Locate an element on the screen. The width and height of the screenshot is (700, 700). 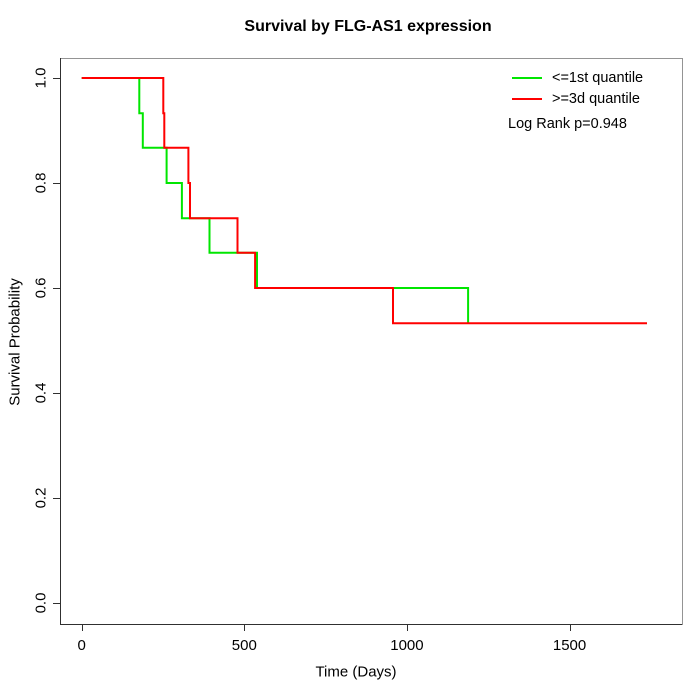
y-axis-label: Survival Probability is located at coordinates (15, 342).